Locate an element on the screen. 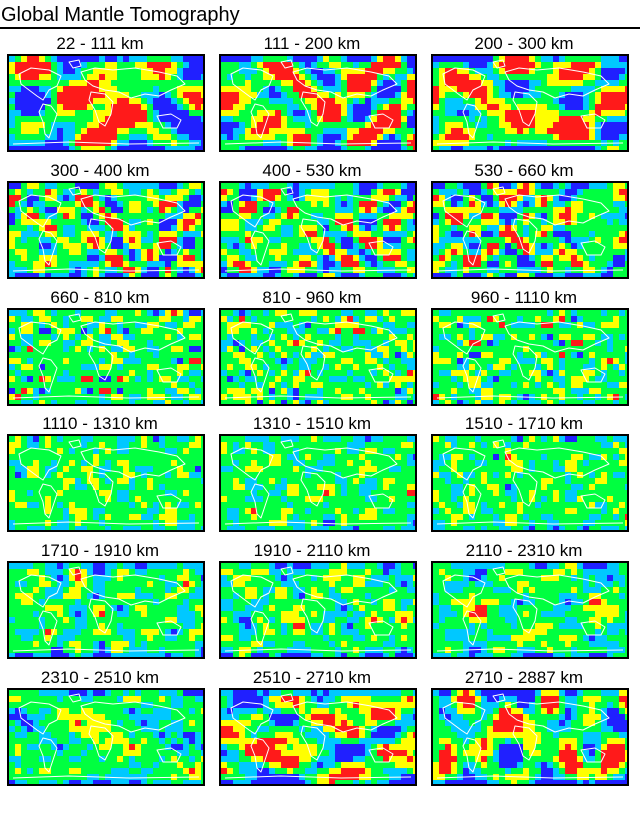  depth-panel: 2710 - 2887 km is located at coordinates (526, 731).